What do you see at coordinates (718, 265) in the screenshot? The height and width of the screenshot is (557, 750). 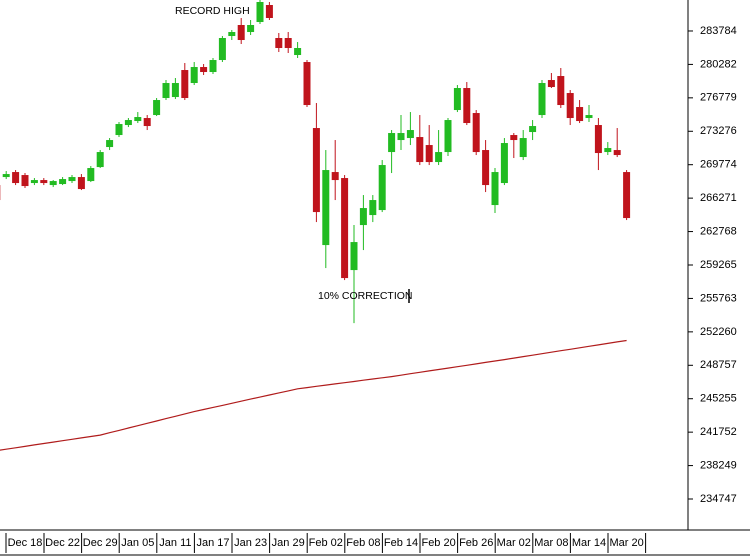 I see `y-tick-label: 259265` at bounding box center [718, 265].